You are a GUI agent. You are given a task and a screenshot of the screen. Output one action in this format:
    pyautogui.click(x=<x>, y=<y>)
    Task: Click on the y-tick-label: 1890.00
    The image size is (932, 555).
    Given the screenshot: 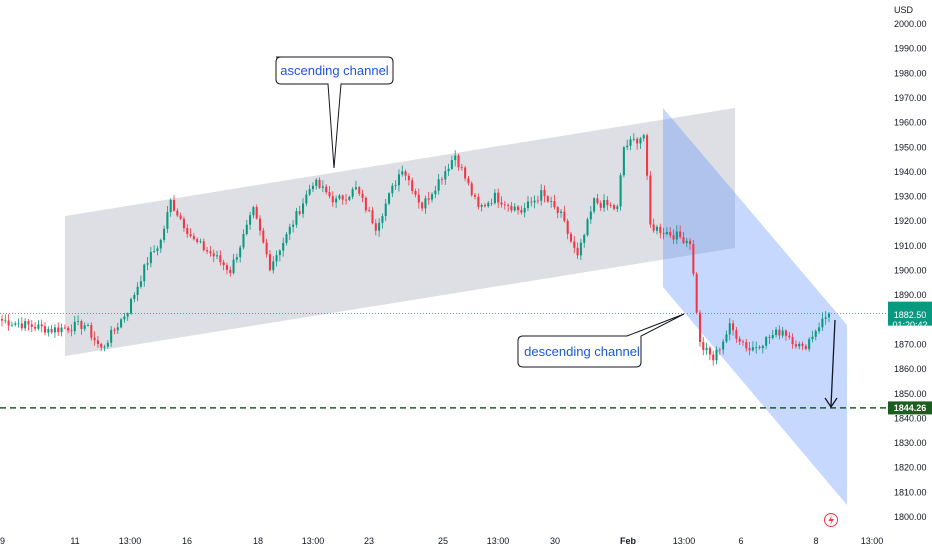 What is the action you would take?
    pyautogui.click(x=910, y=295)
    